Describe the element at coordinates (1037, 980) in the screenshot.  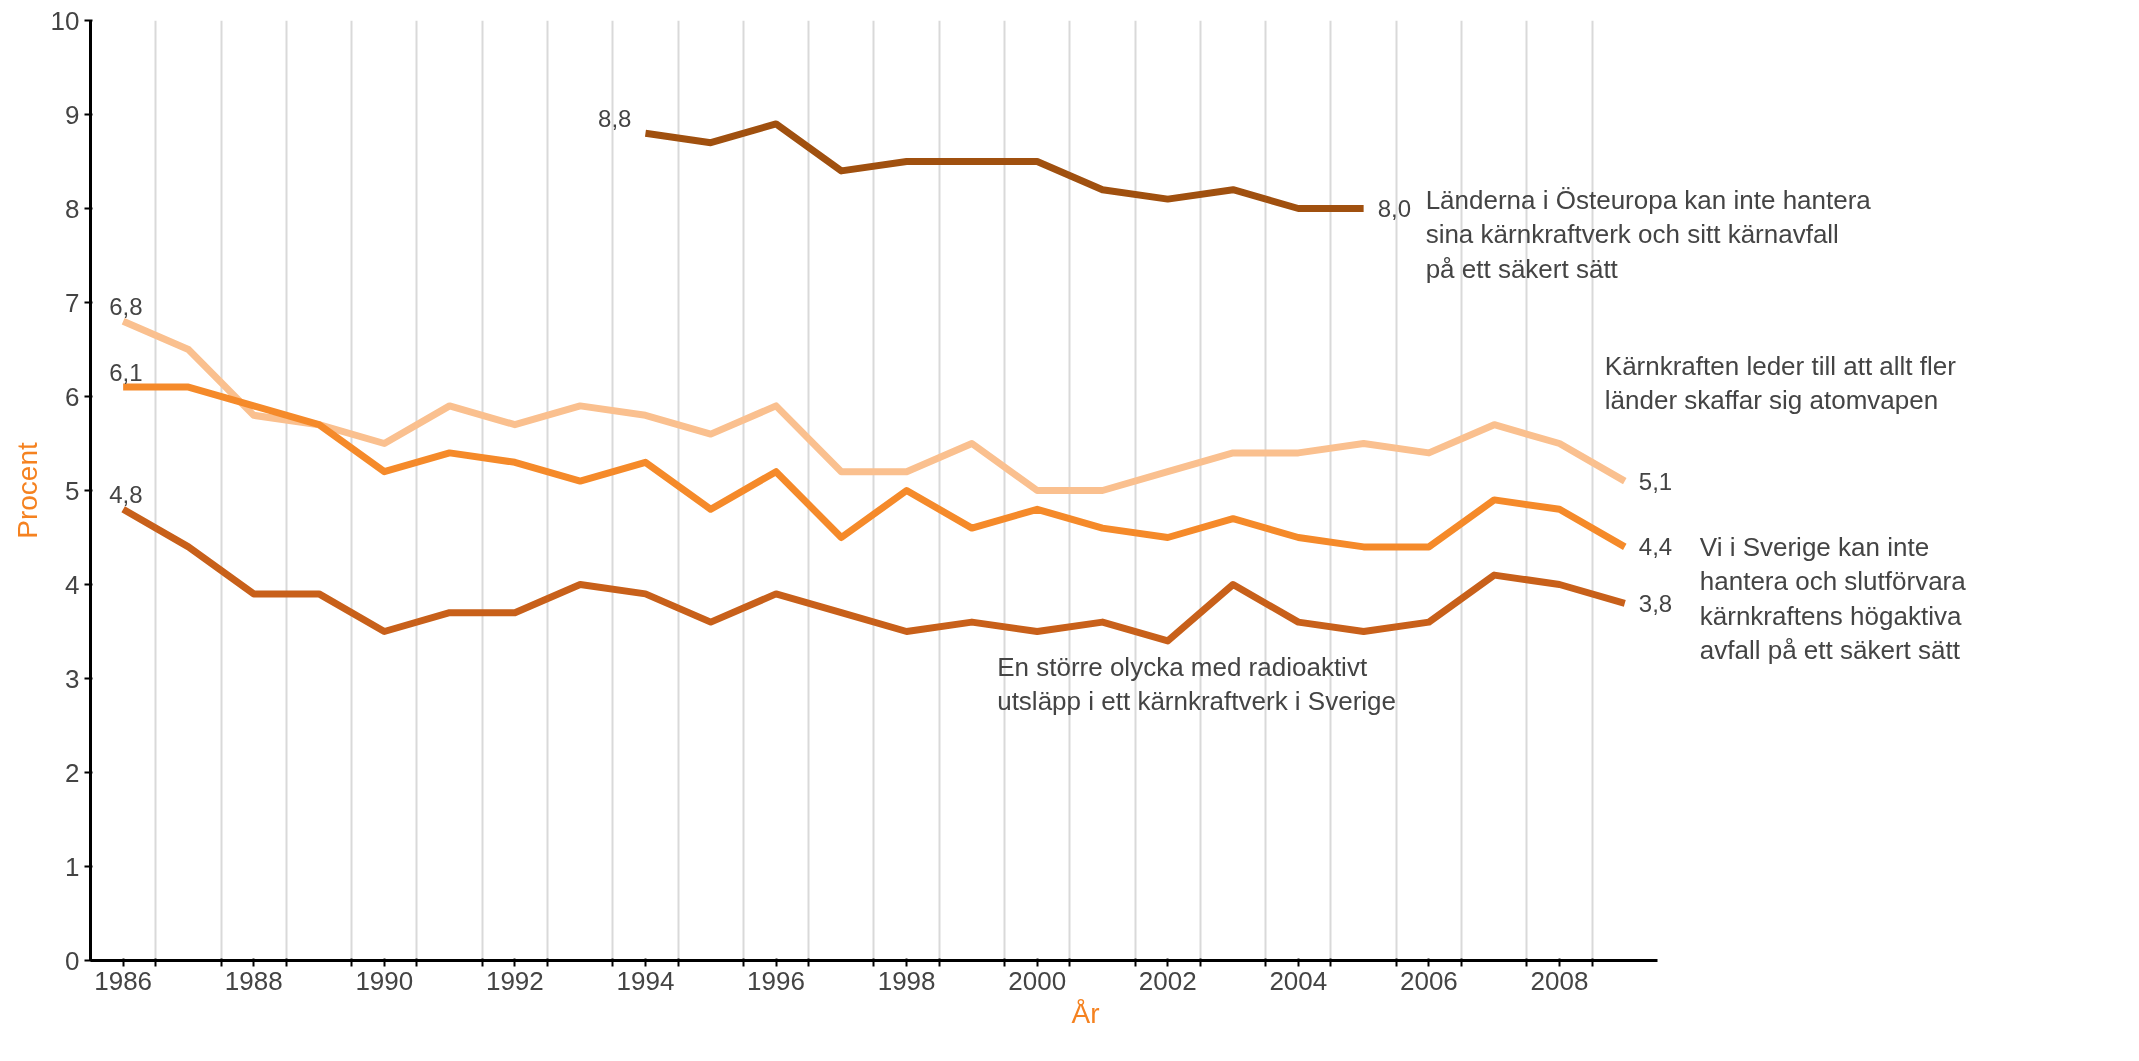
I see `x-tick-label: 2000` at that location.